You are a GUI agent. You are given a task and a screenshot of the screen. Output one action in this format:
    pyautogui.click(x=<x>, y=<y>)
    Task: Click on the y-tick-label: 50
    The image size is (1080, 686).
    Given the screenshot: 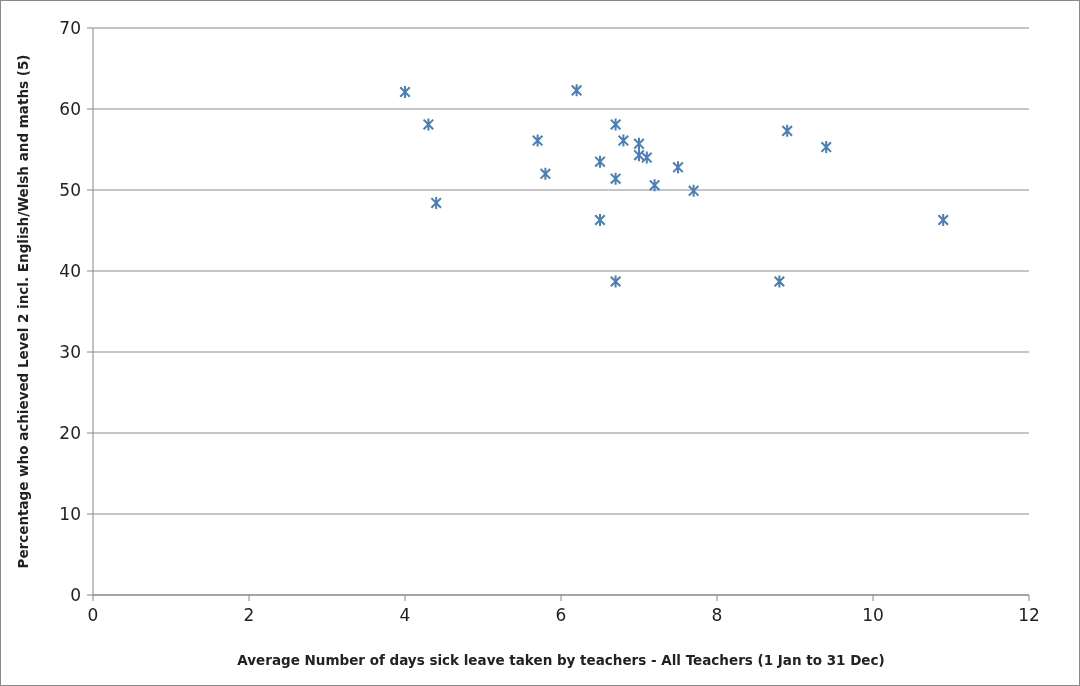 What is the action you would take?
    pyautogui.click(x=70, y=189)
    